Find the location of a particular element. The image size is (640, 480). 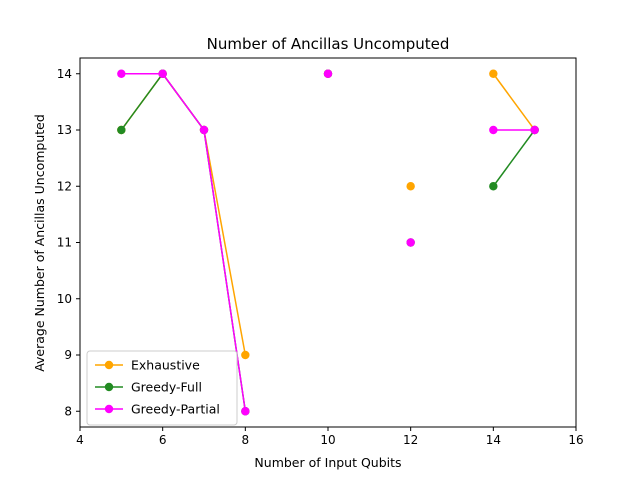

x-tick-label: 14 is located at coordinates (493, 440).